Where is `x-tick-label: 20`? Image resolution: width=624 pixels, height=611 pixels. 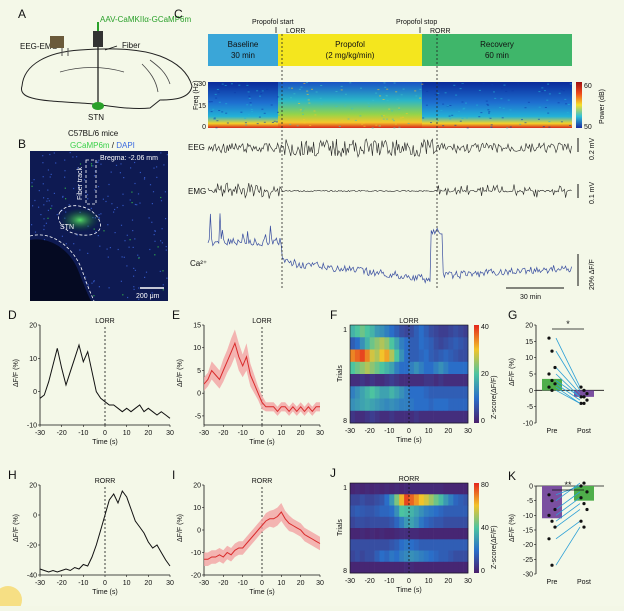 x-tick-label: 20 is located at coordinates (301, 433).